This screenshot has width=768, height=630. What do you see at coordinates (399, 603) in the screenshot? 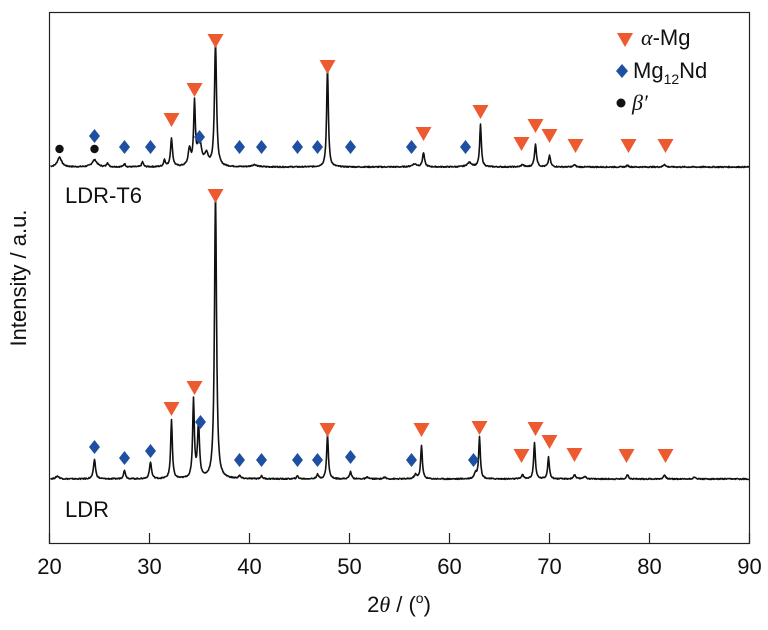
I see `x-axis-title: 2θ / (o)` at bounding box center [399, 603].